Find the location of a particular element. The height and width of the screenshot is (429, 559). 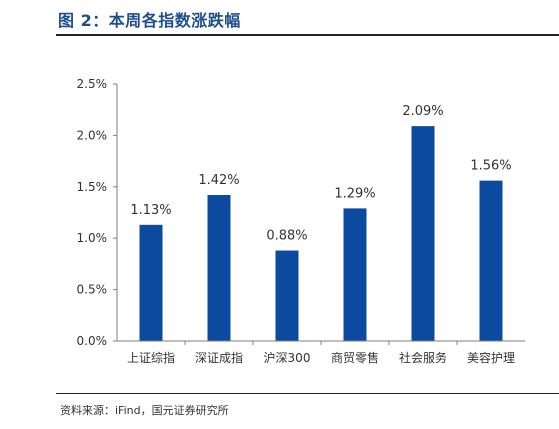

source-divider is located at coordinates (307, 393).